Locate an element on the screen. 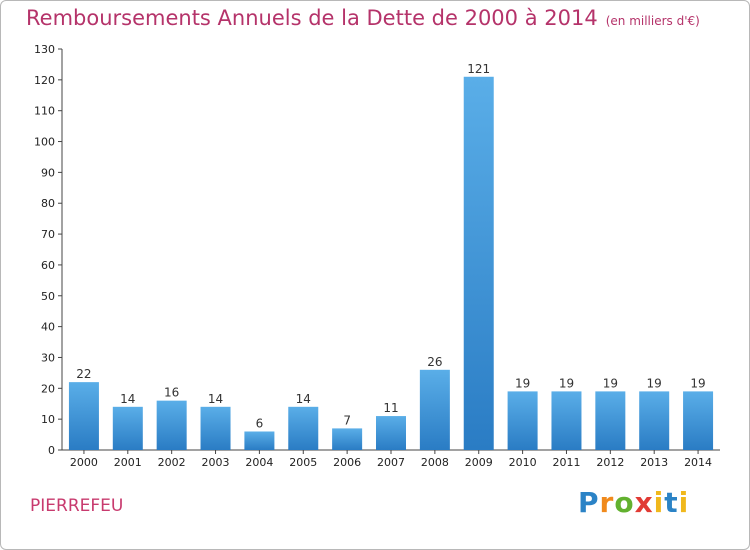 This screenshot has width=750, height=550. bar-value-label: 11 is located at coordinates (390, 408).